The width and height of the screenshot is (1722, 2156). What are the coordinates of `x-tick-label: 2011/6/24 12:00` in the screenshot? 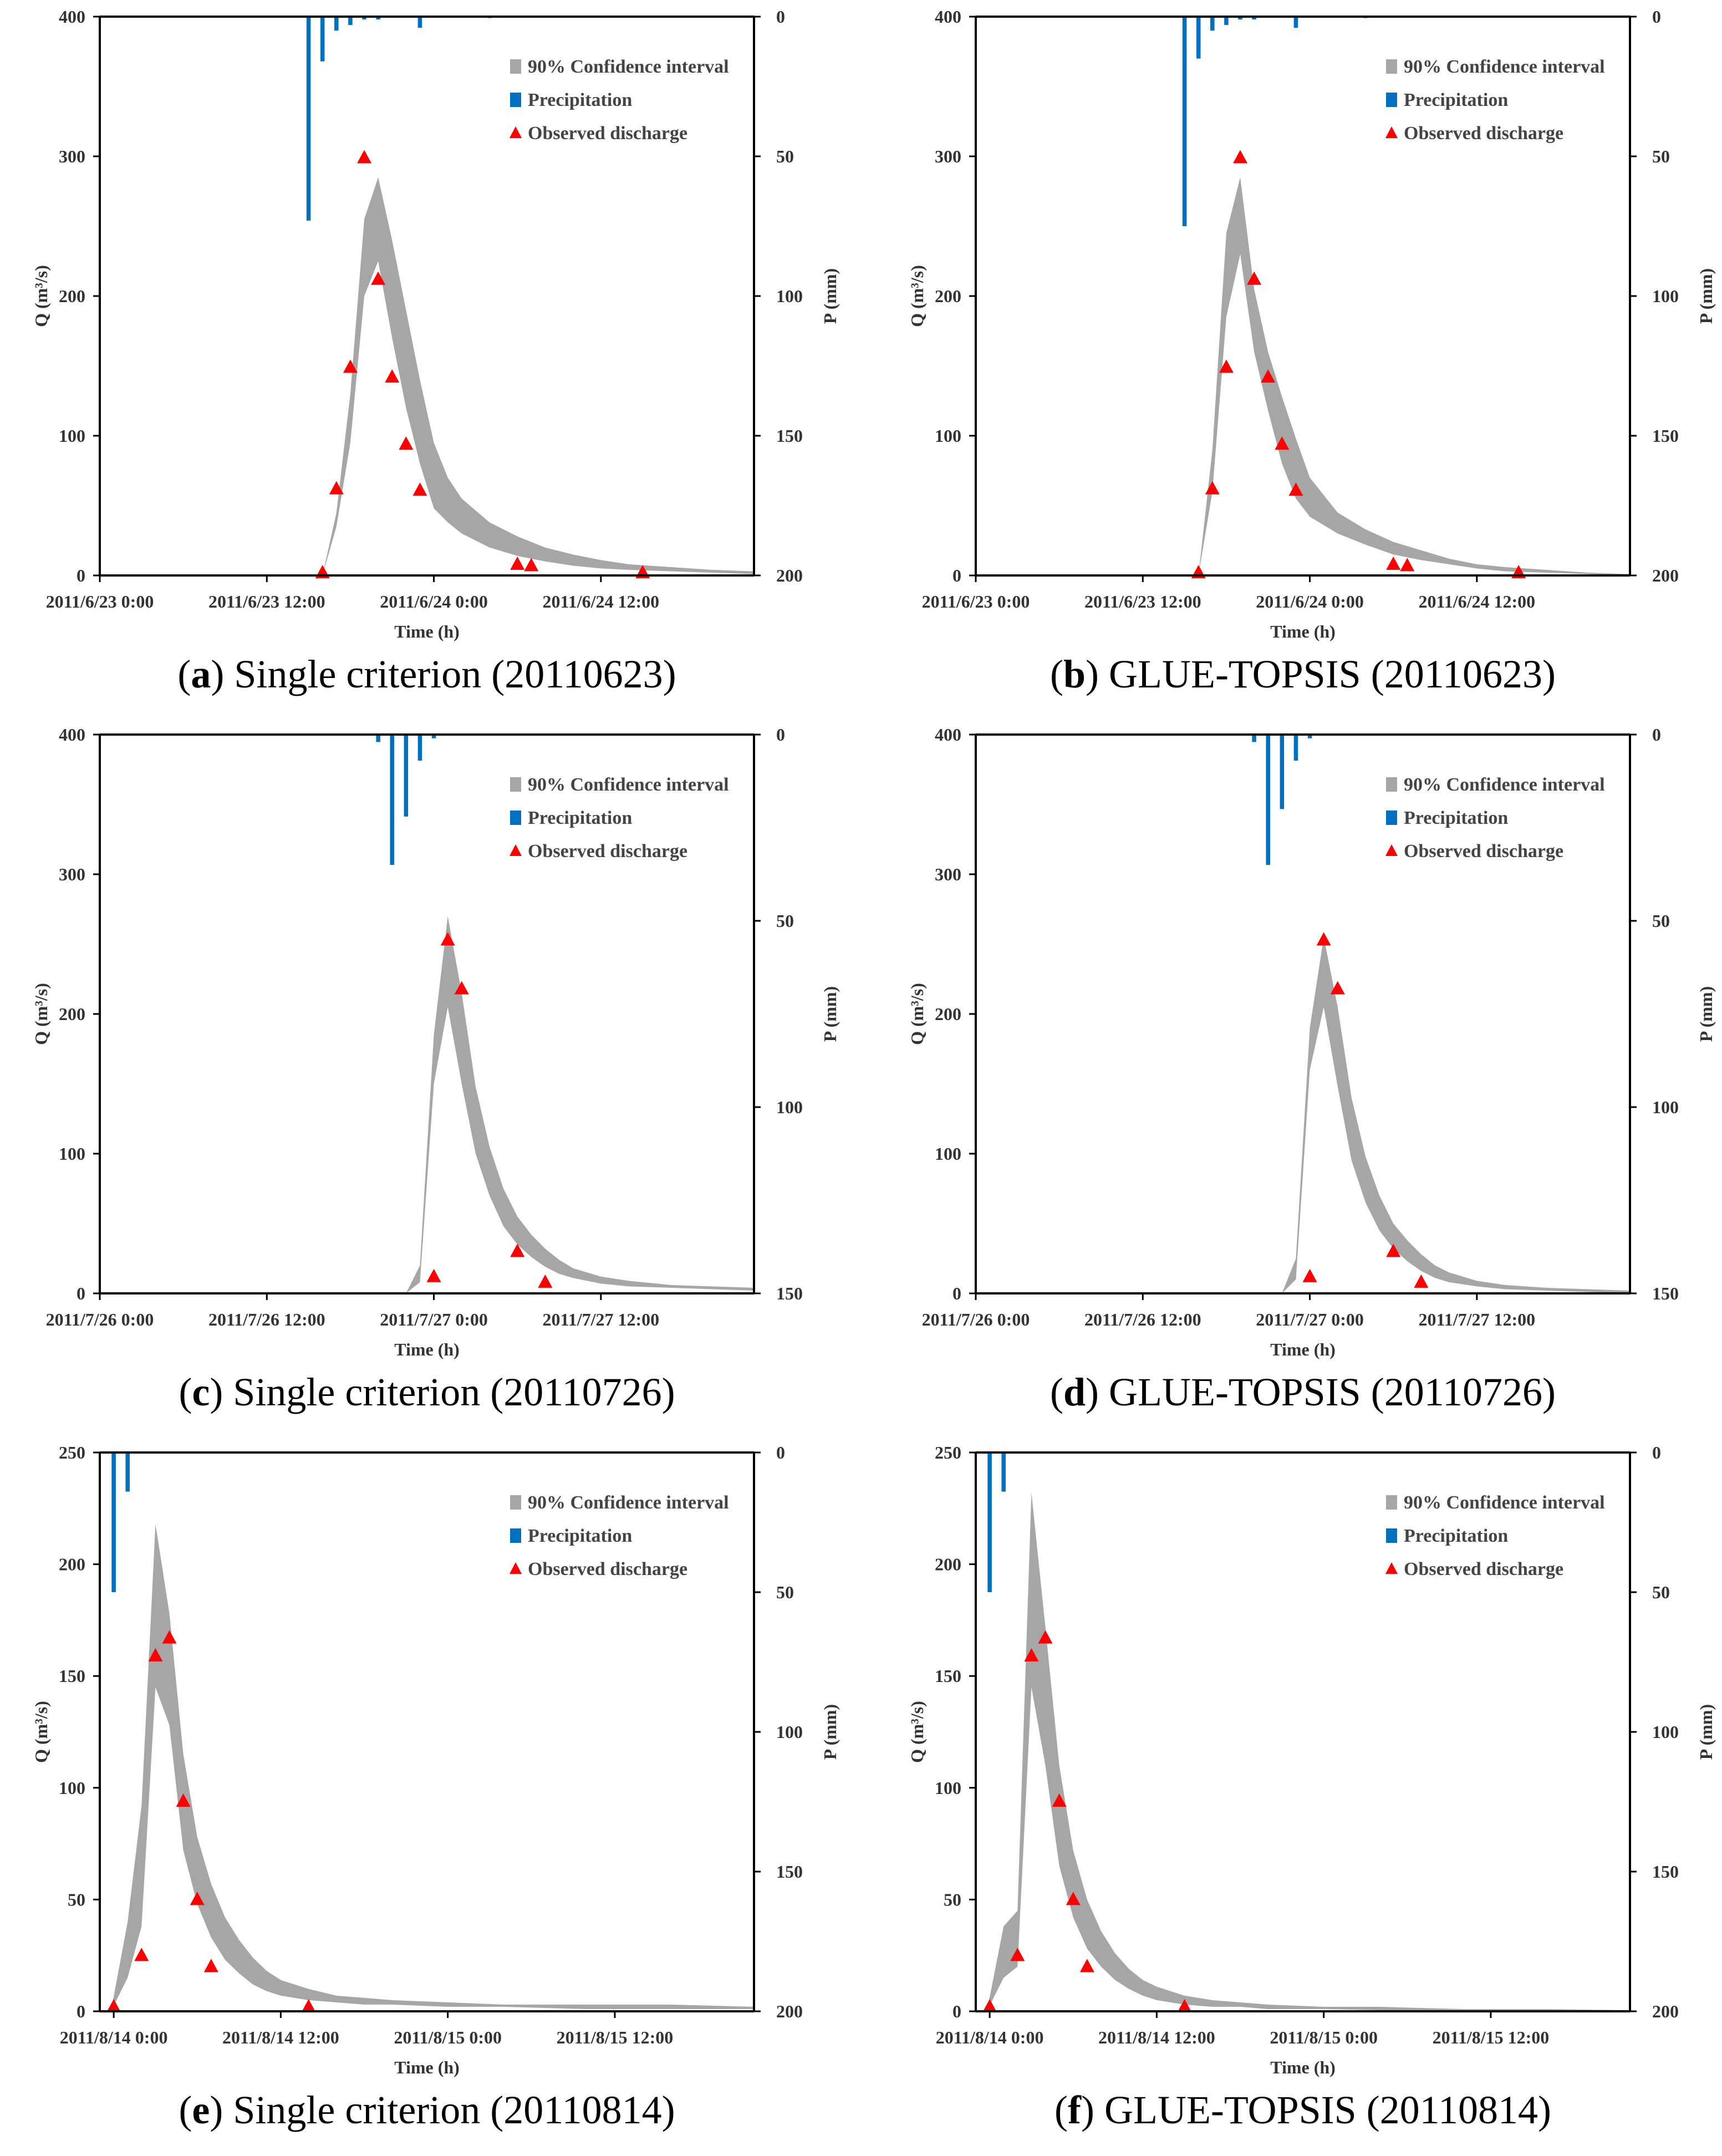 It's located at (600, 601).